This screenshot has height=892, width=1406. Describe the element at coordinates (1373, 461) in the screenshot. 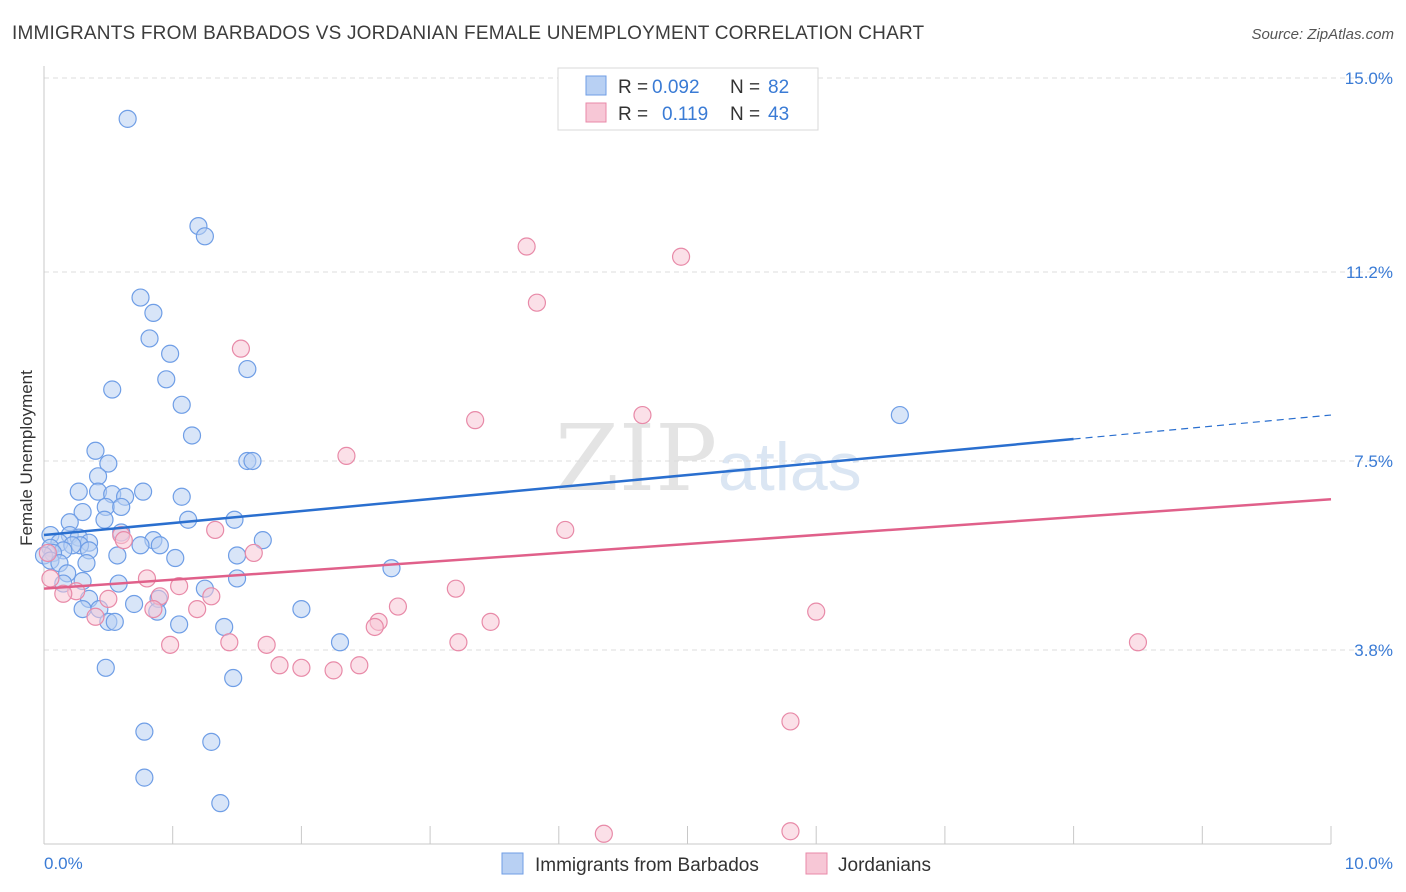

I see `y-tick-label-1: 7.5%` at that location.